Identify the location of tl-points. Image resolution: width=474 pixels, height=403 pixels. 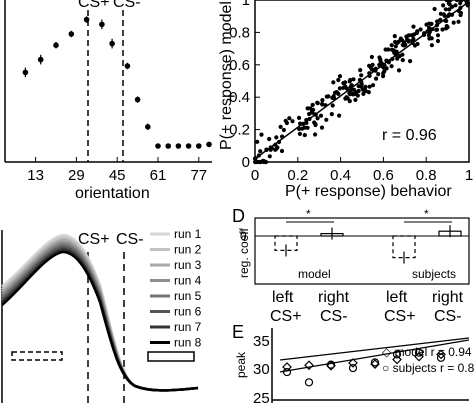
(117, 82).